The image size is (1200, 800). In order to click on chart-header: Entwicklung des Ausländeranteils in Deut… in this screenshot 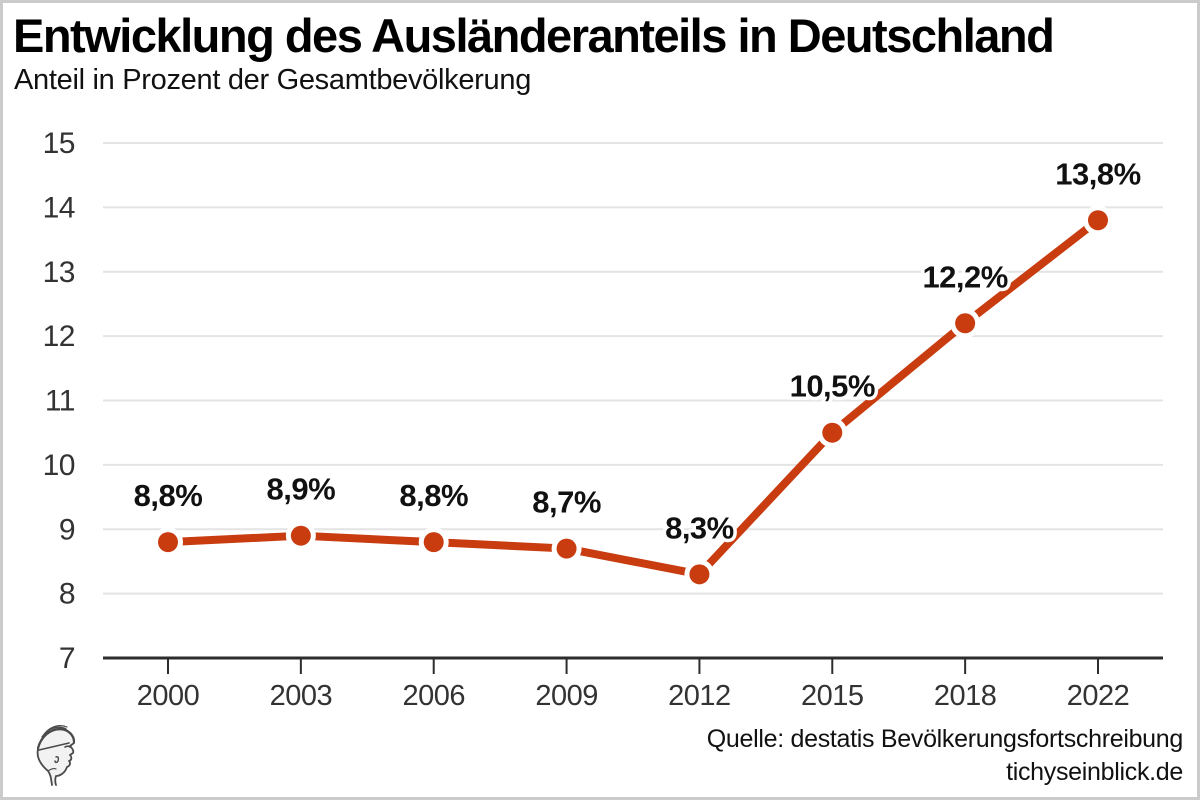, I will do `click(588, 54)`.